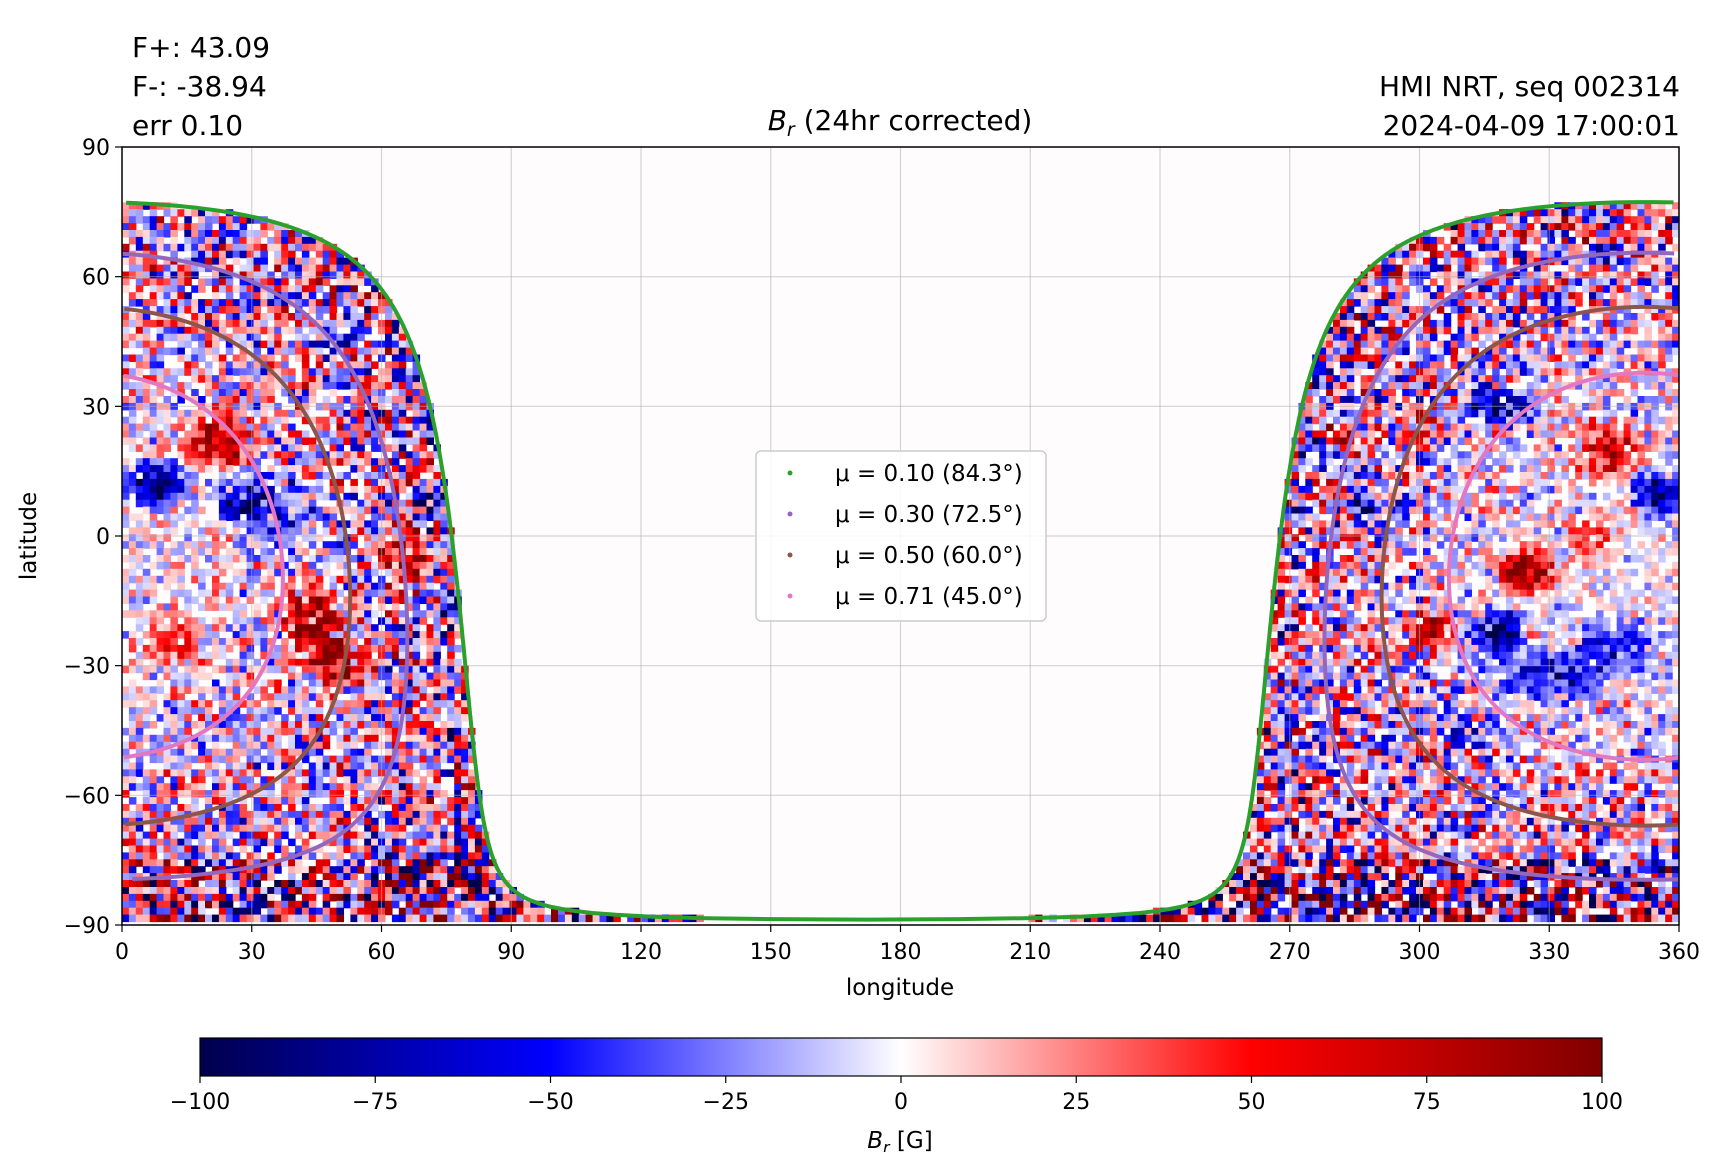 Image resolution: width=1728 pixels, height=1152 pixels. I want to click on datetime-label: 2024-04-09 17:00:01, so click(1531, 125).